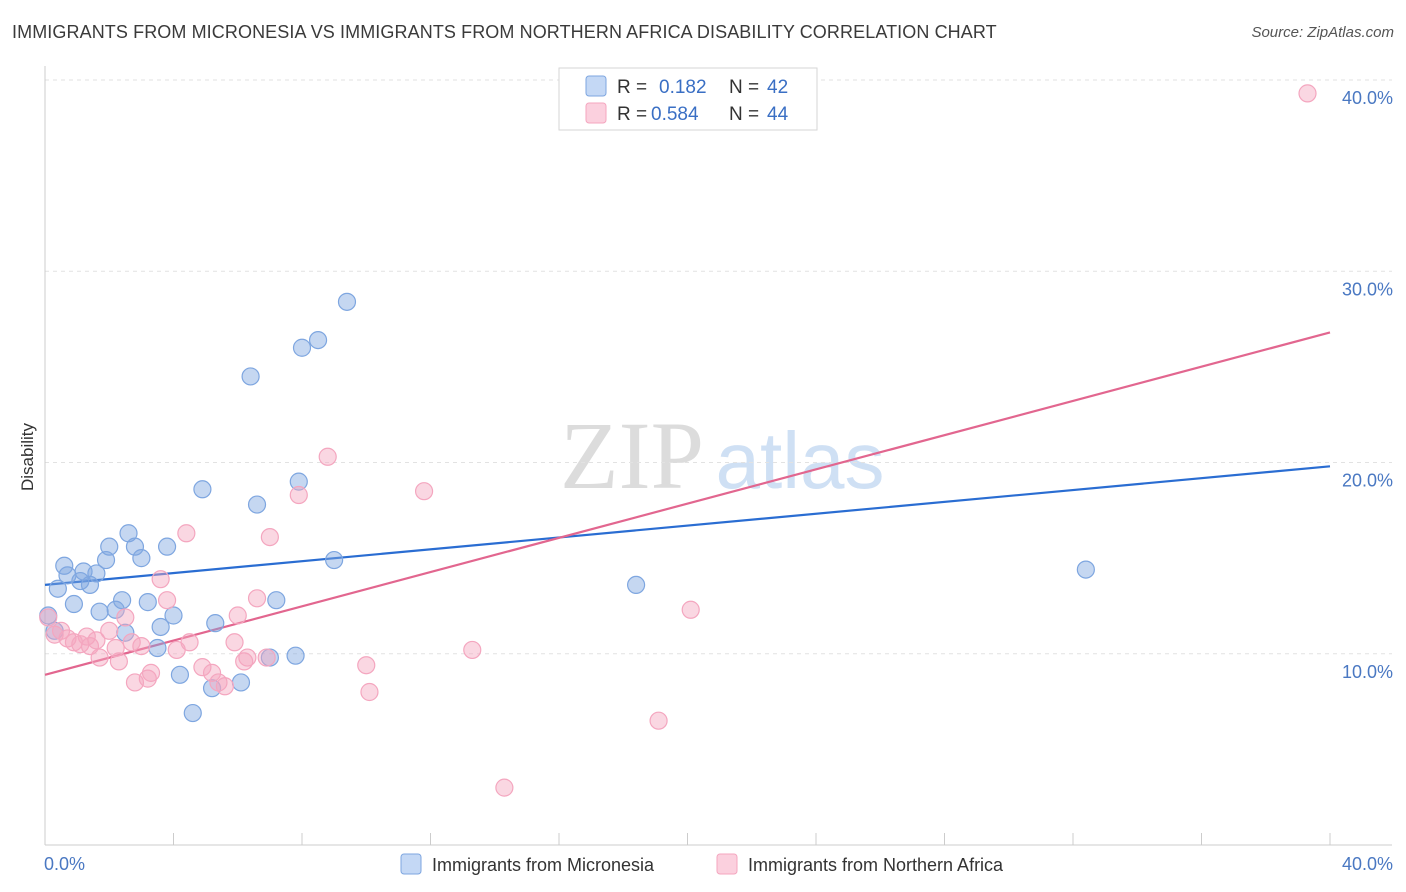 This screenshot has width=1406, height=892. Describe the element at coordinates (727, 864) in the screenshot. I see `bottom-legend-swatch-northern-africa` at that location.